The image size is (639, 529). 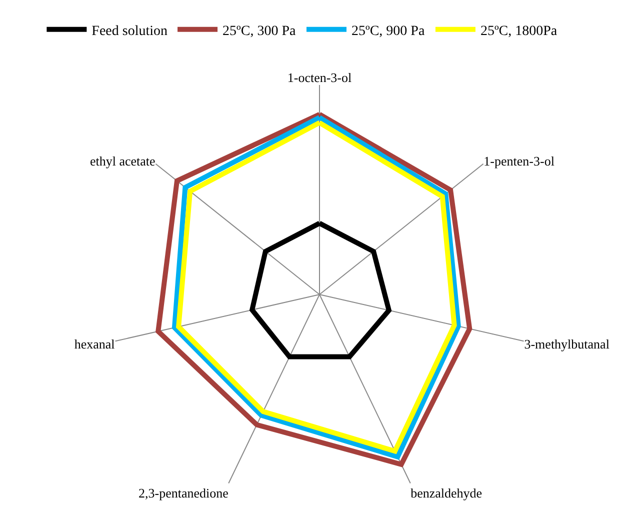 What do you see at coordinates (567, 344) in the screenshot?
I see `spoke-label: 3-methylbutanal` at bounding box center [567, 344].